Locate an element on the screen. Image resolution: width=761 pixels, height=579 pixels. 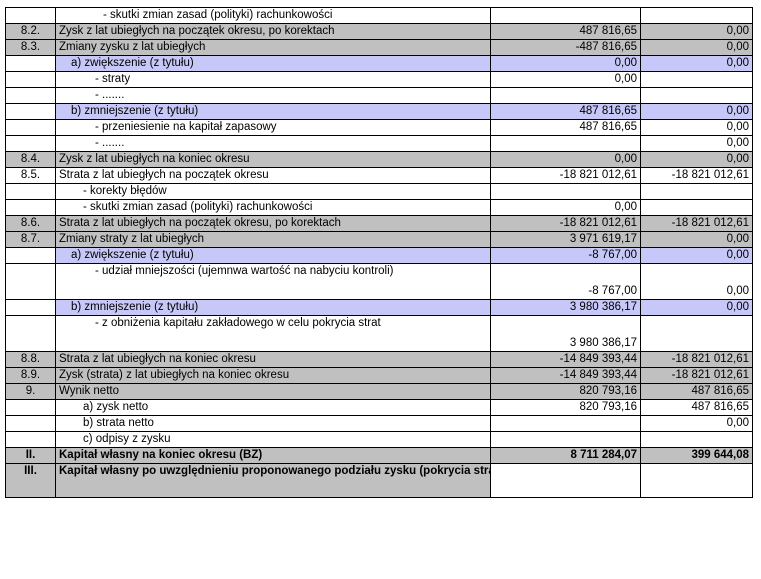
table-row: a) zwiększenie (z tytułu) -8 767,00 0,00 is located at coordinates (379, 255).